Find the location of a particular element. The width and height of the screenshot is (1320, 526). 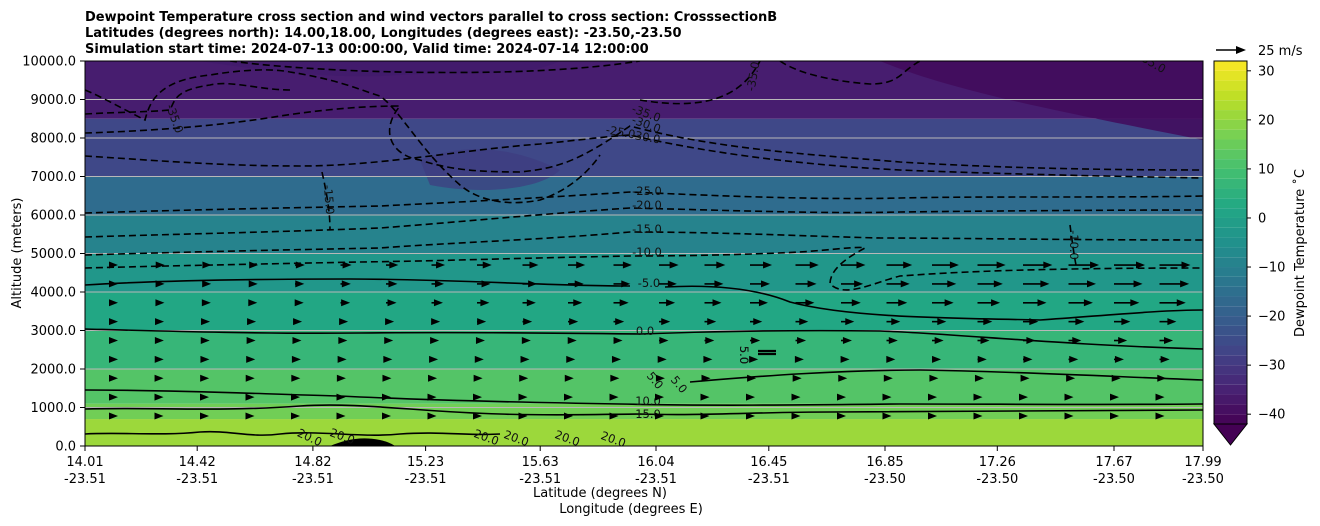

x-tick-lon-0: -23.51 is located at coordinates (85, 479).